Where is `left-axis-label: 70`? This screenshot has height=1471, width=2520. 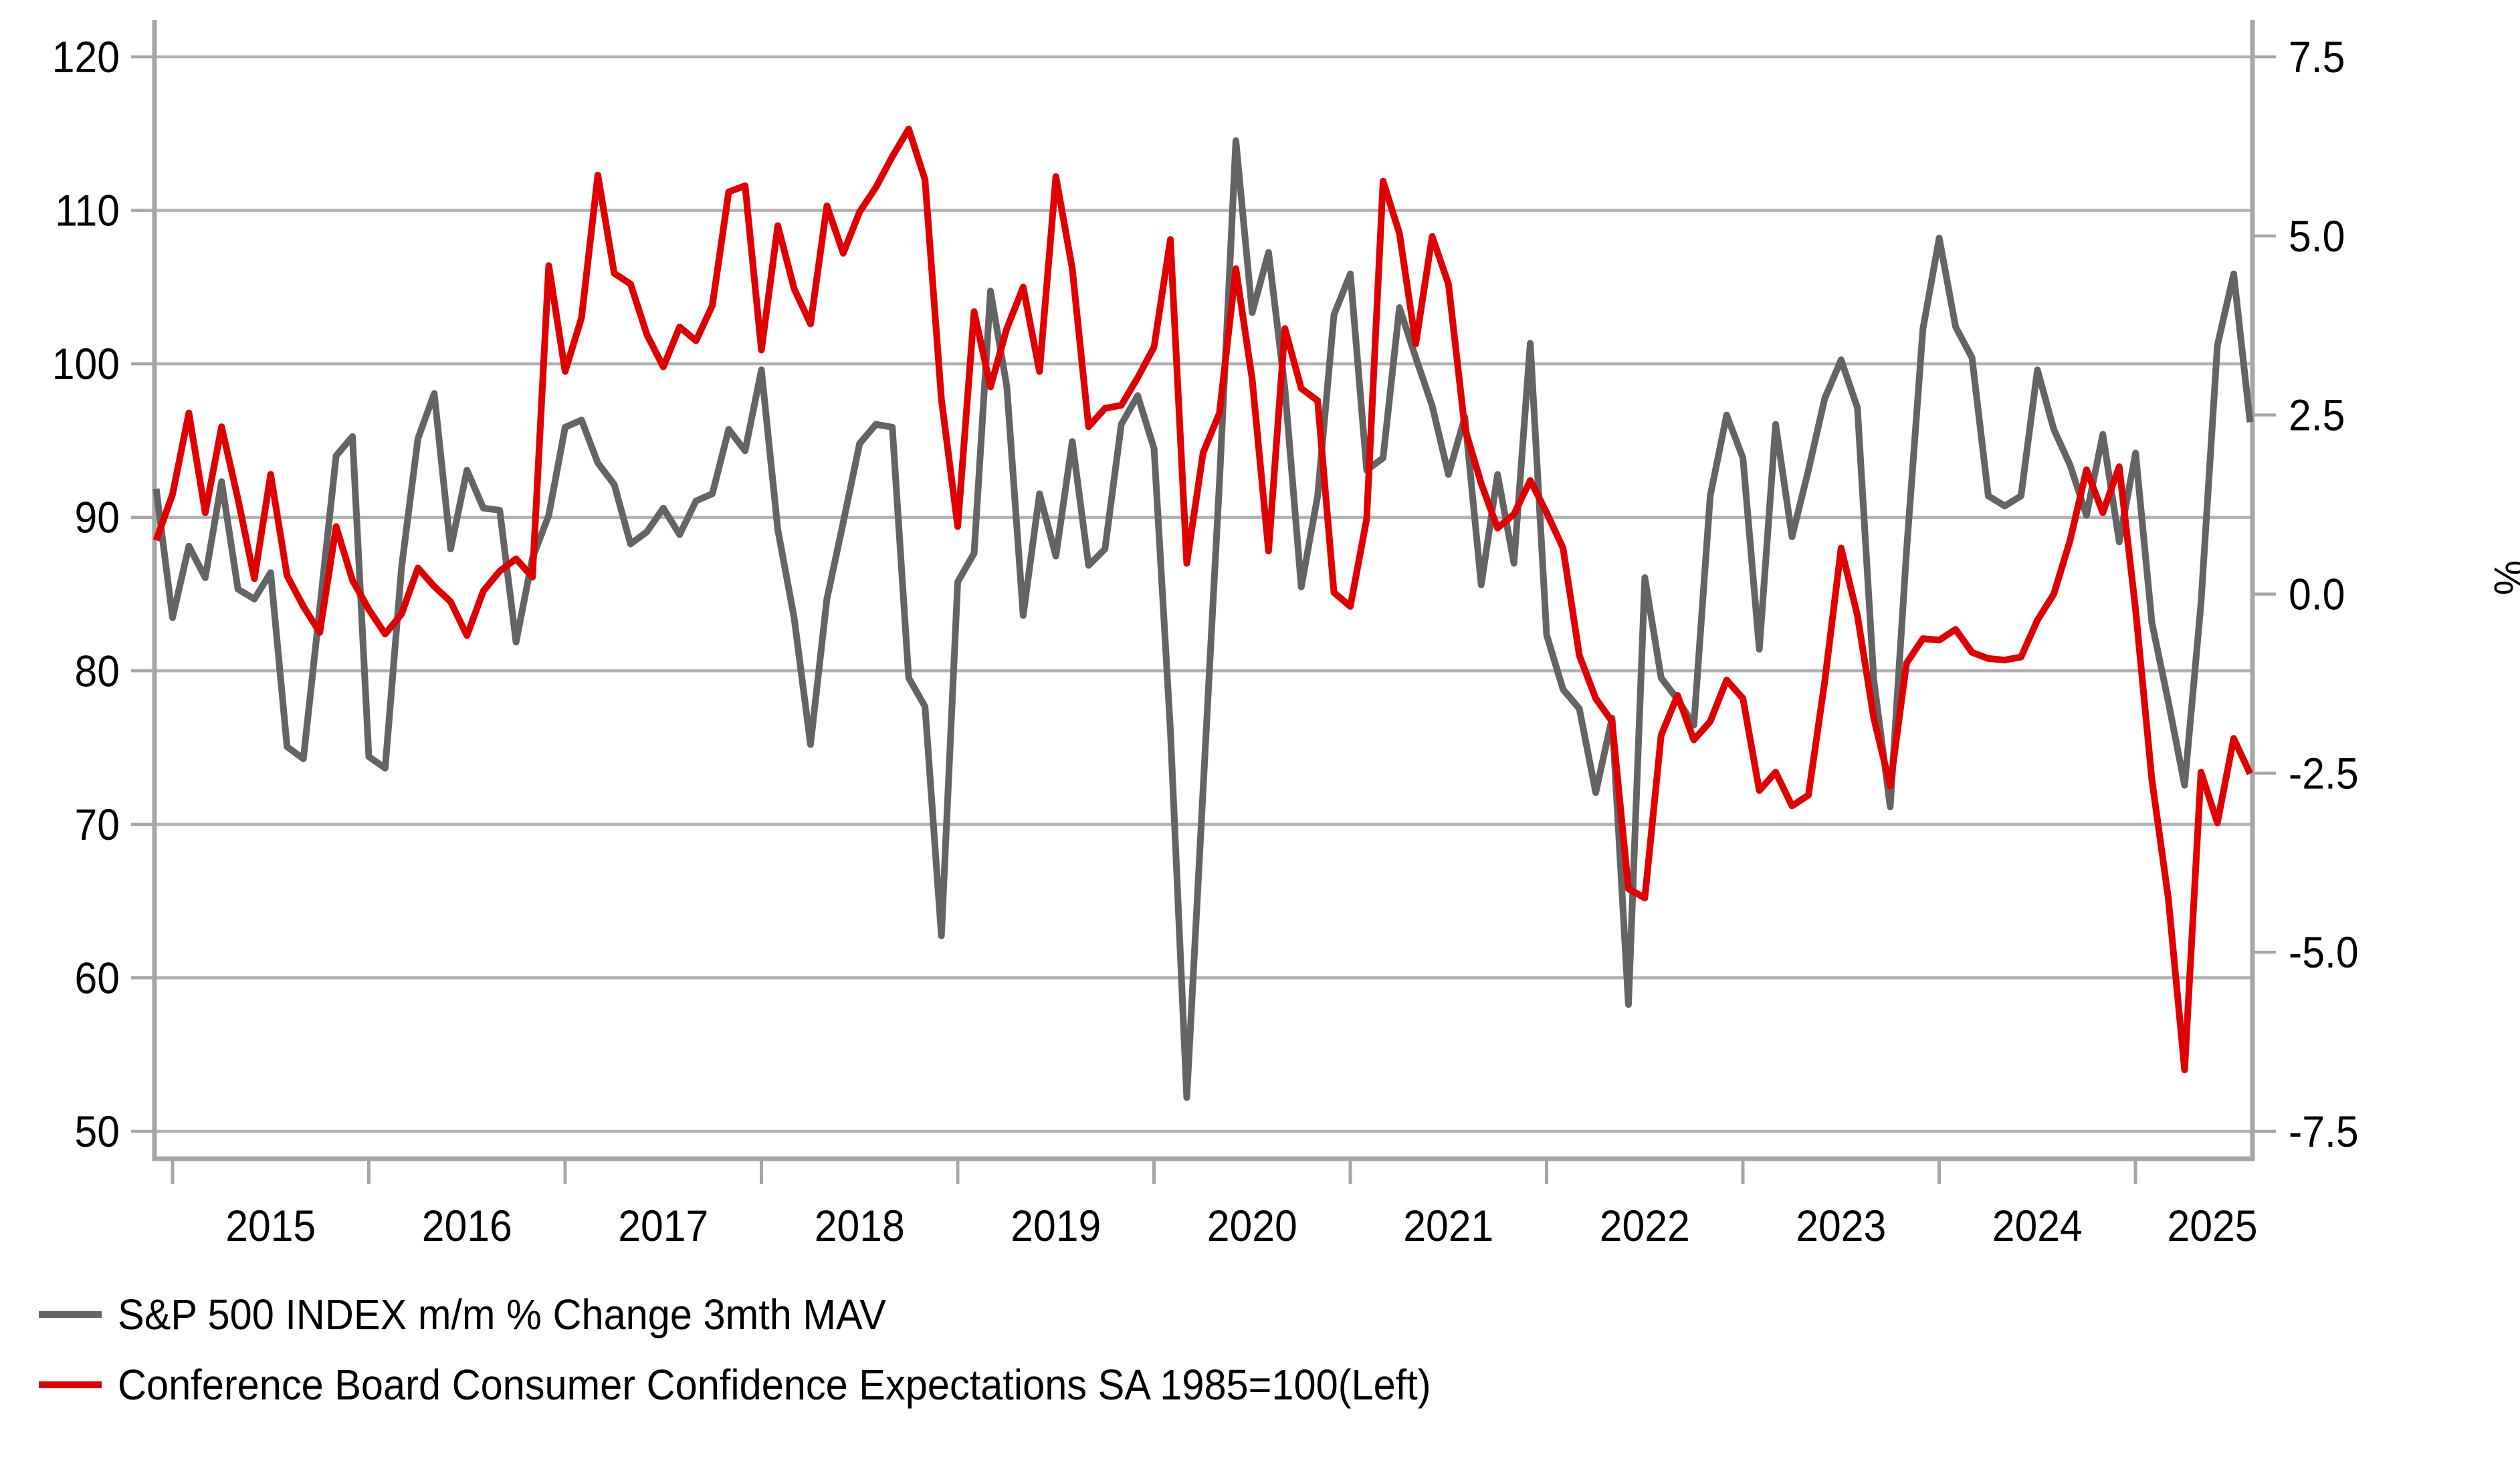
left-axis-label: 70 is located at coordinates (97, 825).